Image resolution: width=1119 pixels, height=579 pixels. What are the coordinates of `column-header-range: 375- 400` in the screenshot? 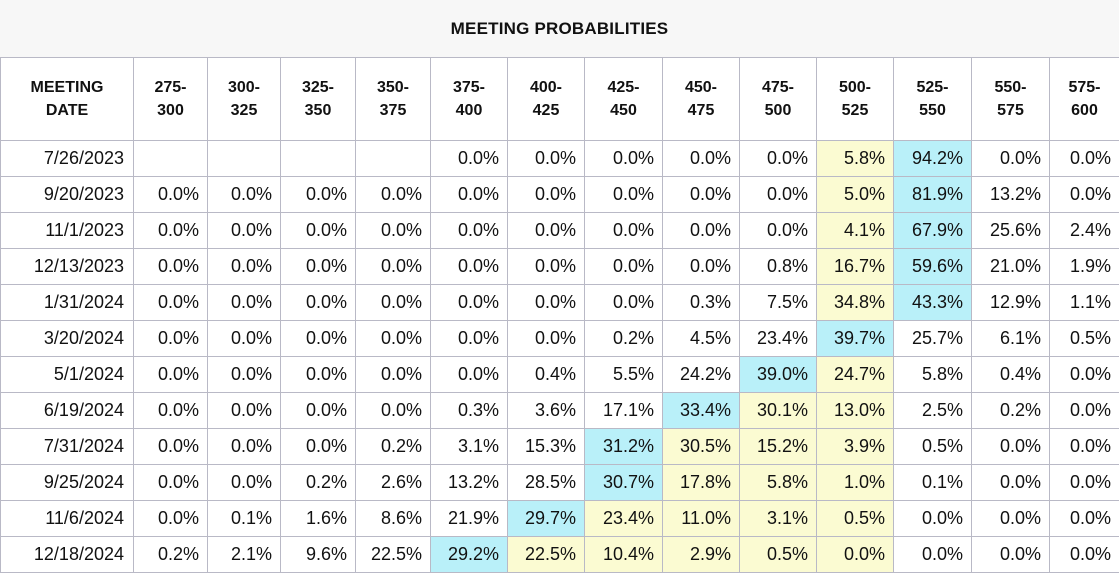 It's located at (469, 99).